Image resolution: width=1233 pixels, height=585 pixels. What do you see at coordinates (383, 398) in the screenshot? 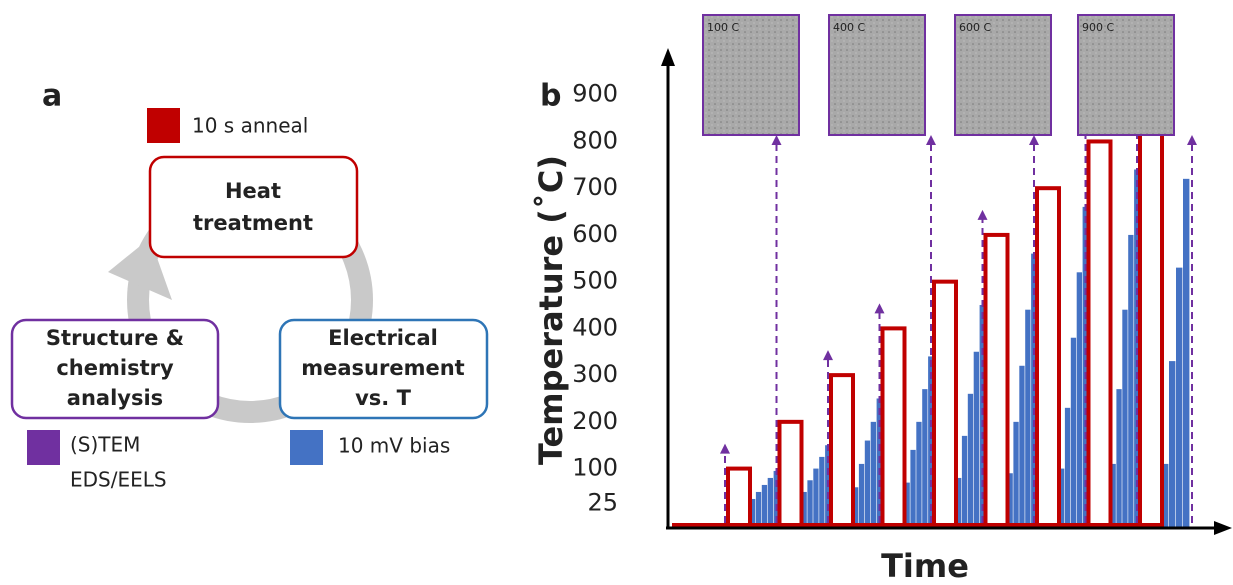
I see `electrical-text: vs. T` at bounding box center [383, 398].